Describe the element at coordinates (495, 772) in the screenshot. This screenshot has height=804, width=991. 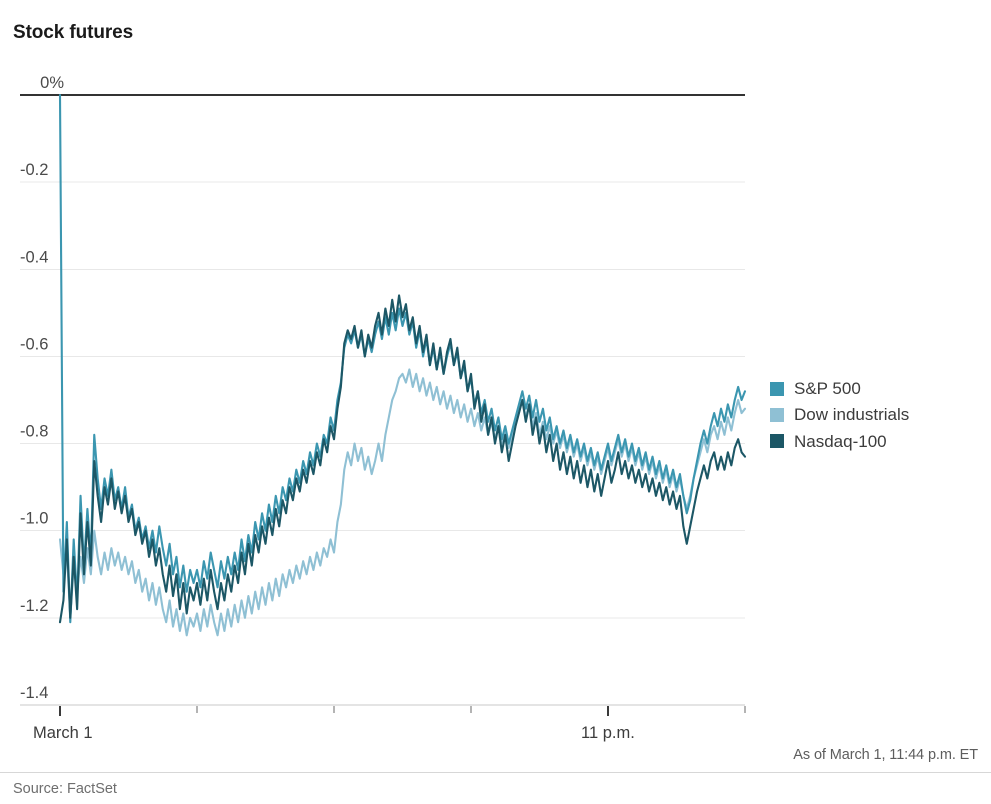
I see `footer-divider` at that location.